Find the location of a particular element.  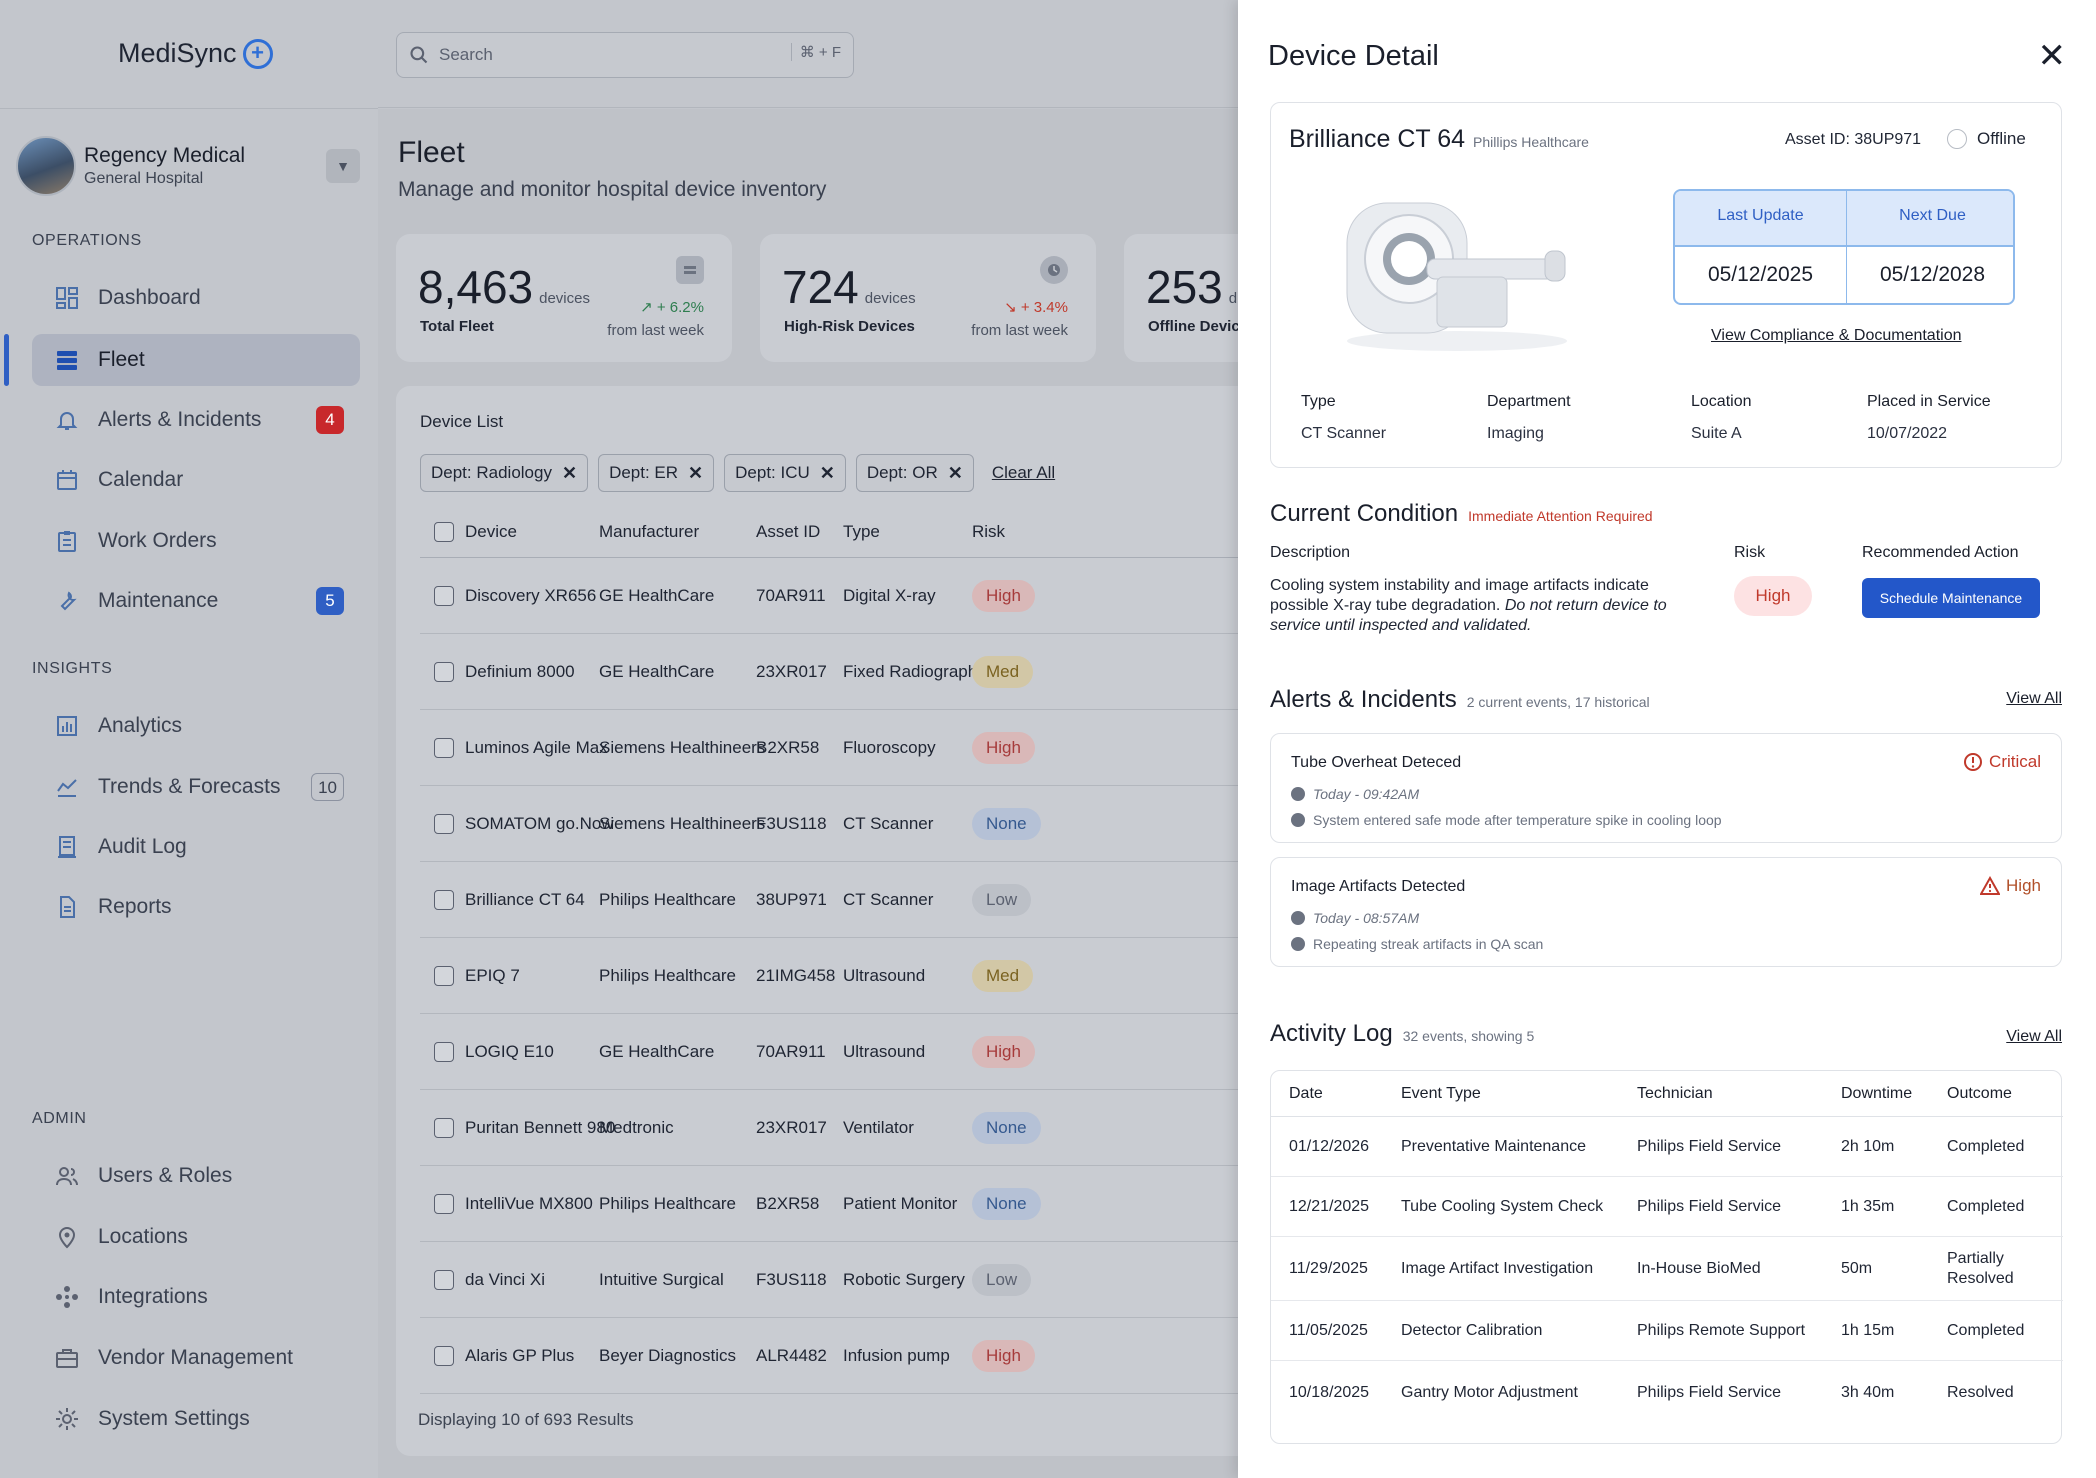

bell-icon is located at coordinates (67, 420).